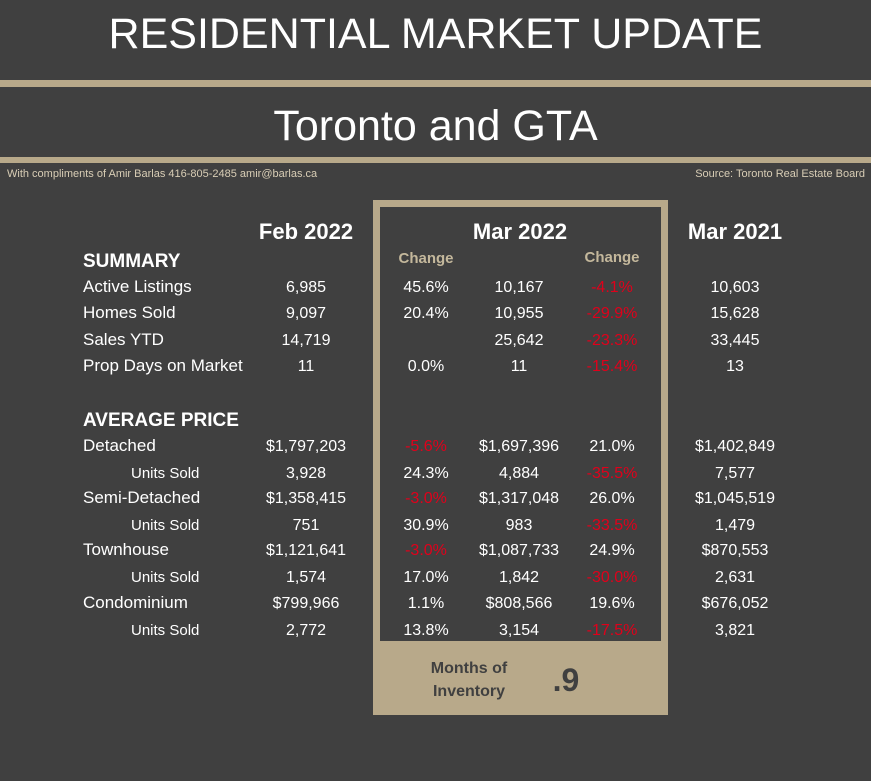 Image resolution: width=871 pixels, height=781 pixels. Describe the element at coordinates (735, 340) in the screenshot. I see `cell-mar-prev: 33,445` at that location.